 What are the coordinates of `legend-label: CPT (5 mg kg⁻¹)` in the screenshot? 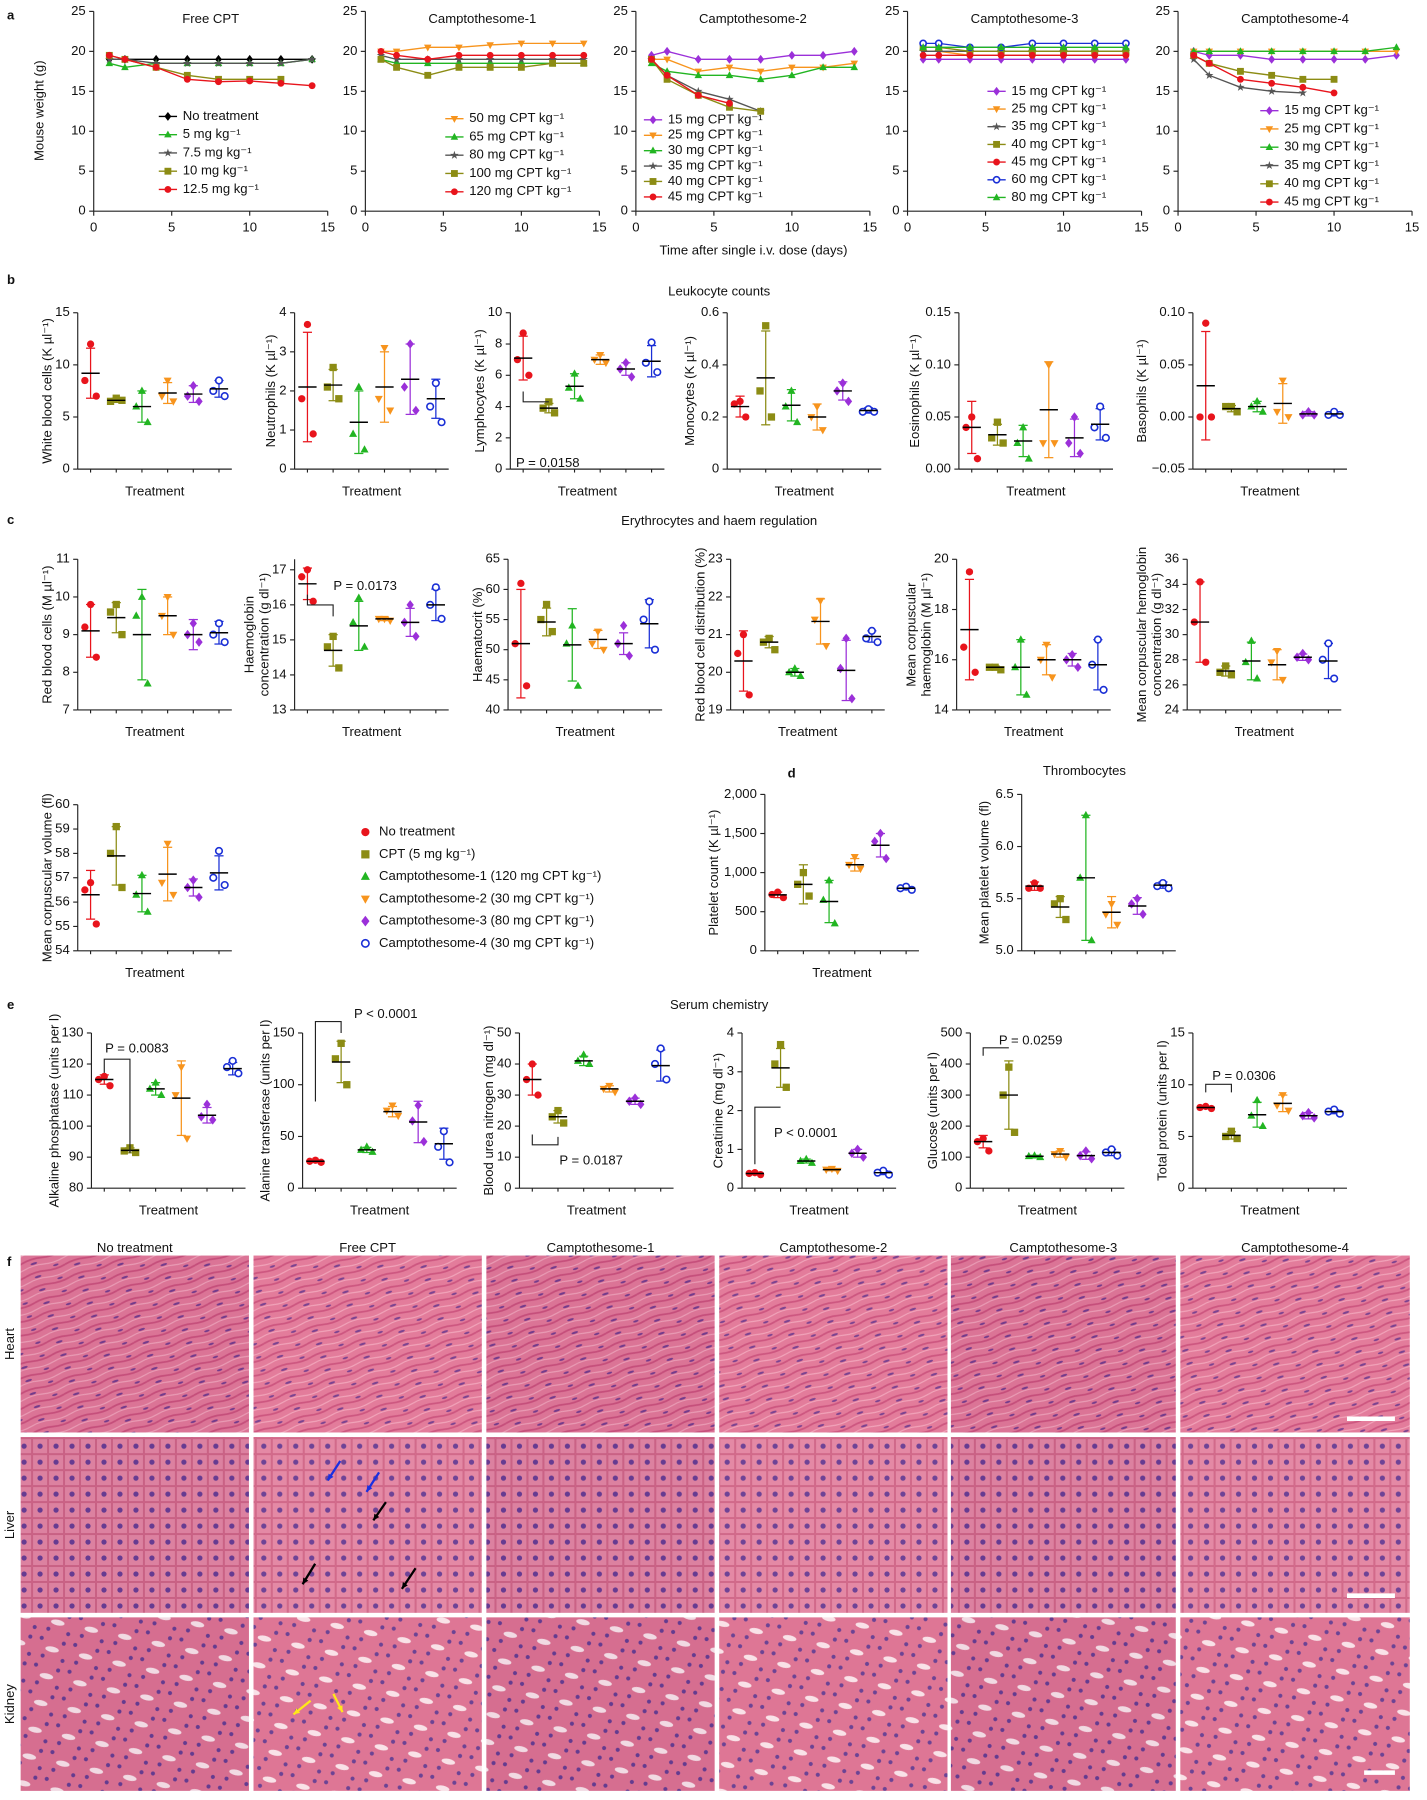 It's located at (427, 853).